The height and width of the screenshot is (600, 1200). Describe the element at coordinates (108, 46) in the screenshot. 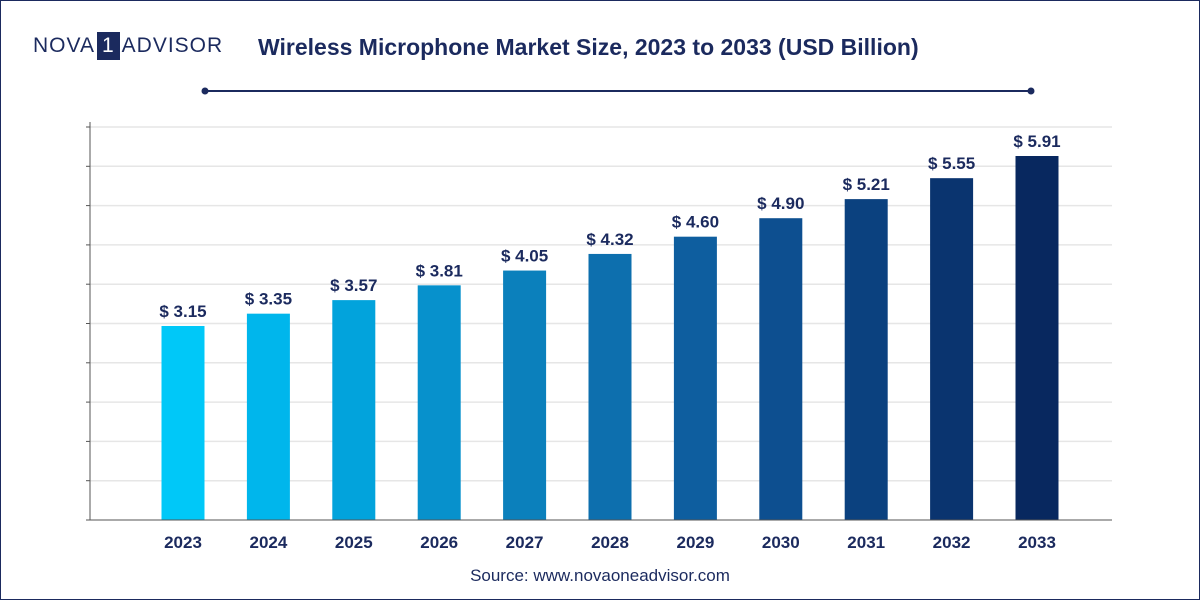

I see `logo-digit: 1` at that location.